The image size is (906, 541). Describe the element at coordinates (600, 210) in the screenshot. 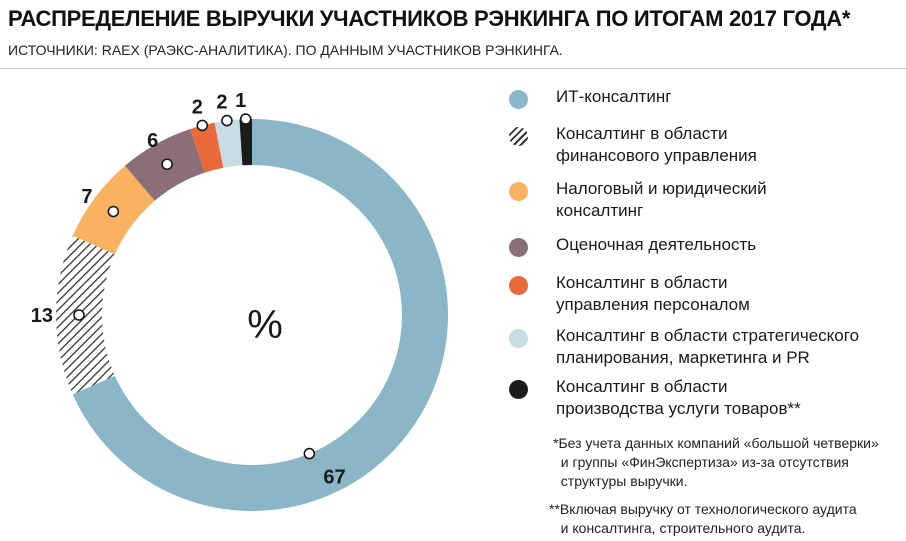

I see `legend-label-line2: консалтинг` at that location.